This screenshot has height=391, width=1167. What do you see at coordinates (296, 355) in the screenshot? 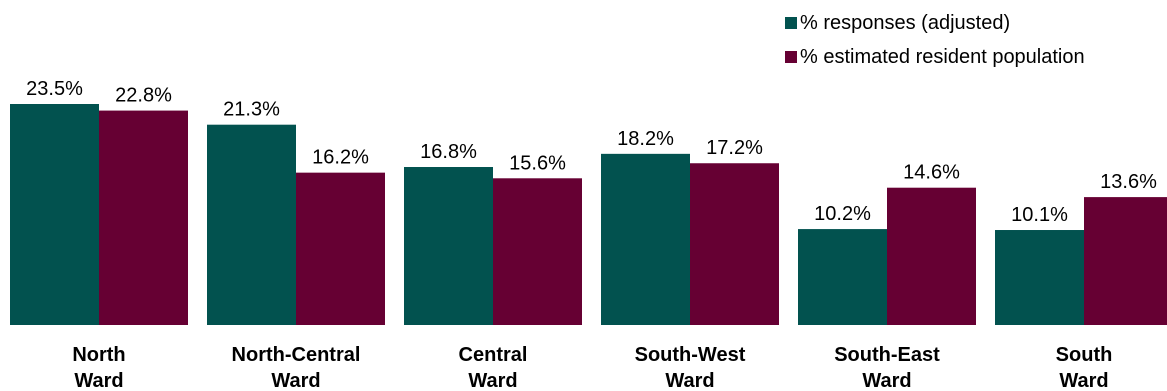
I see `category-label-1-line-0: North-Central` at bounding box center [296, 355].